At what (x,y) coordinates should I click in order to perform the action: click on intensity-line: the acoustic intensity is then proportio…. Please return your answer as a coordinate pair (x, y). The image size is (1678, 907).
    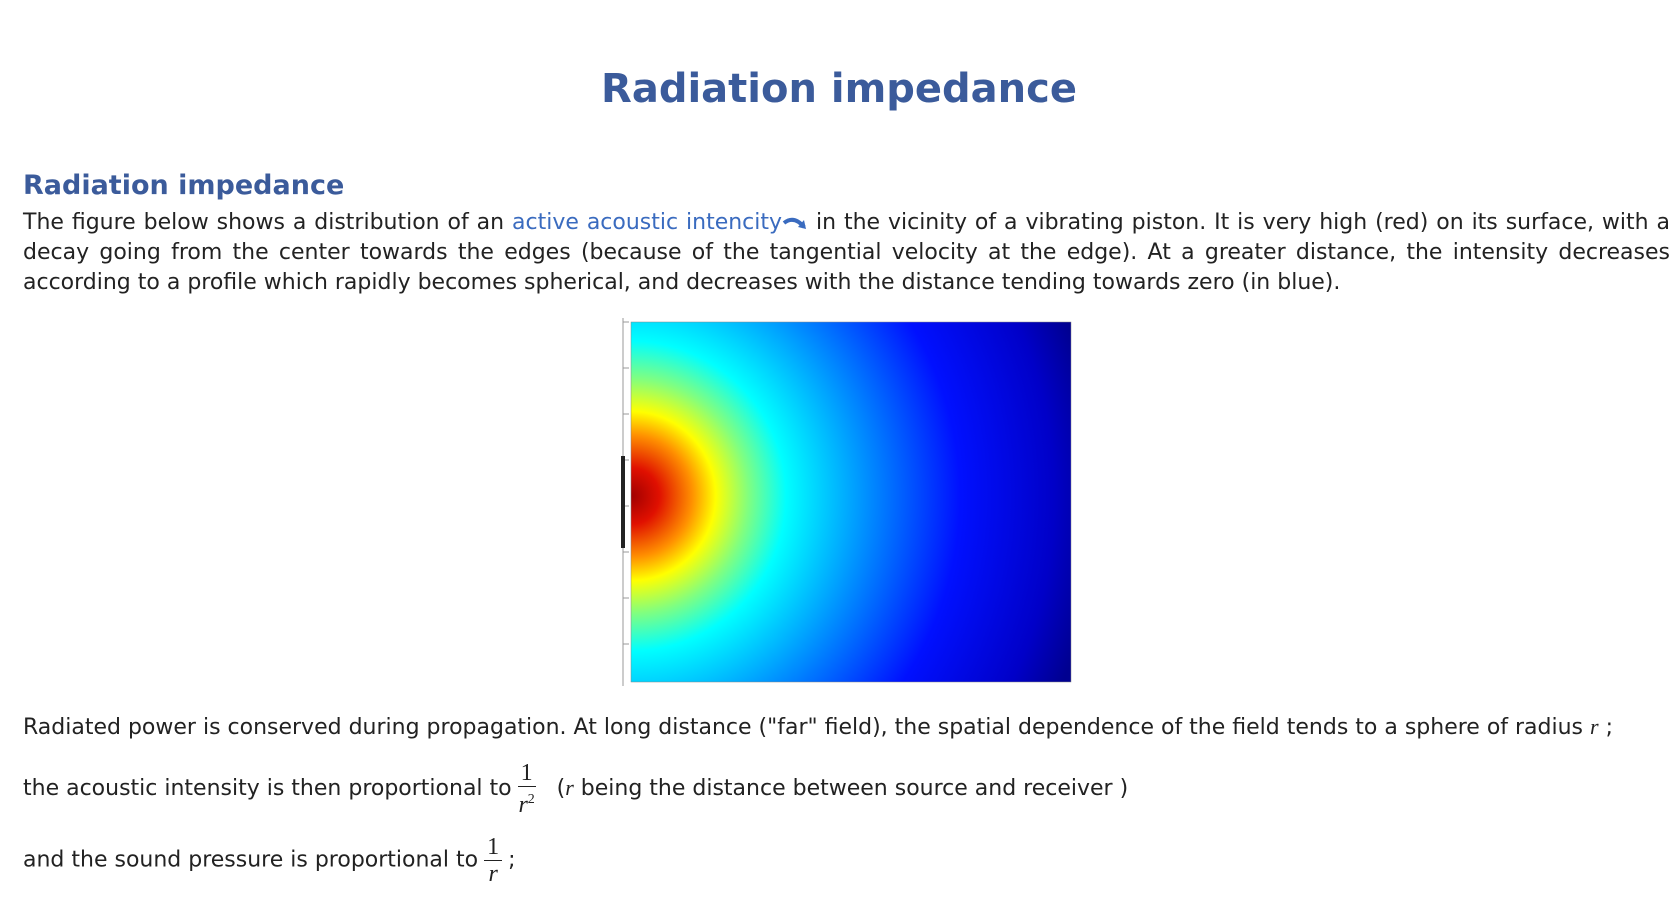
    Looking at the image, I should click on (846, 789).